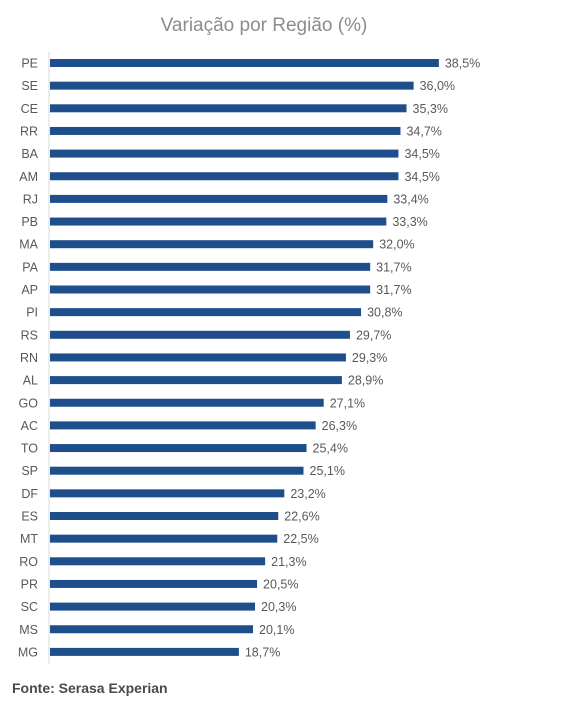  Describe the element at coordinates (29, 109) in the screenshot. I see `category-label-ce: CE` at that location.